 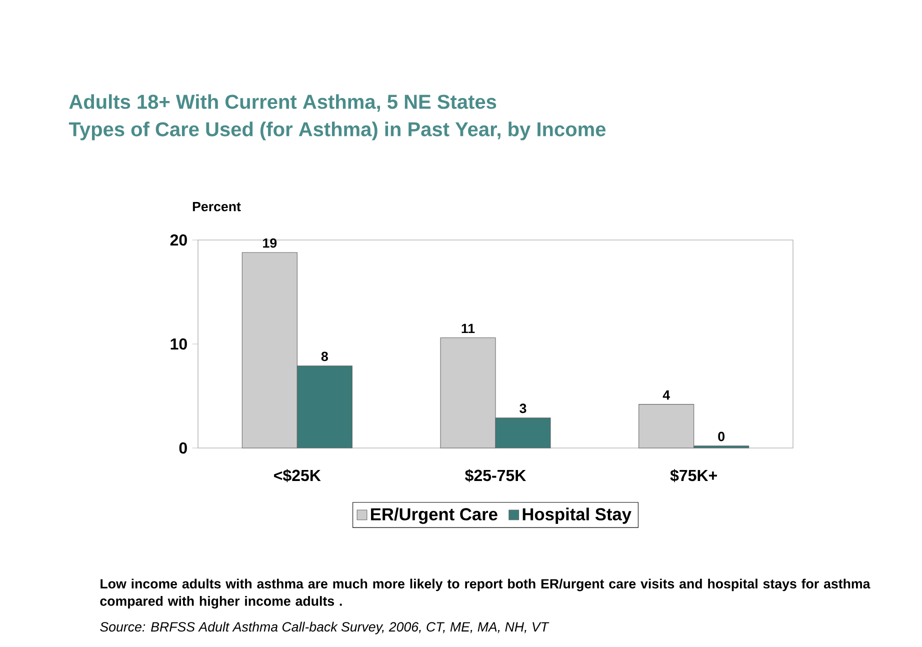 What do you see at coordinates (178, 344) in the screenshot?
I see `y-tick-label: 10` at bounding box center [178, 344].